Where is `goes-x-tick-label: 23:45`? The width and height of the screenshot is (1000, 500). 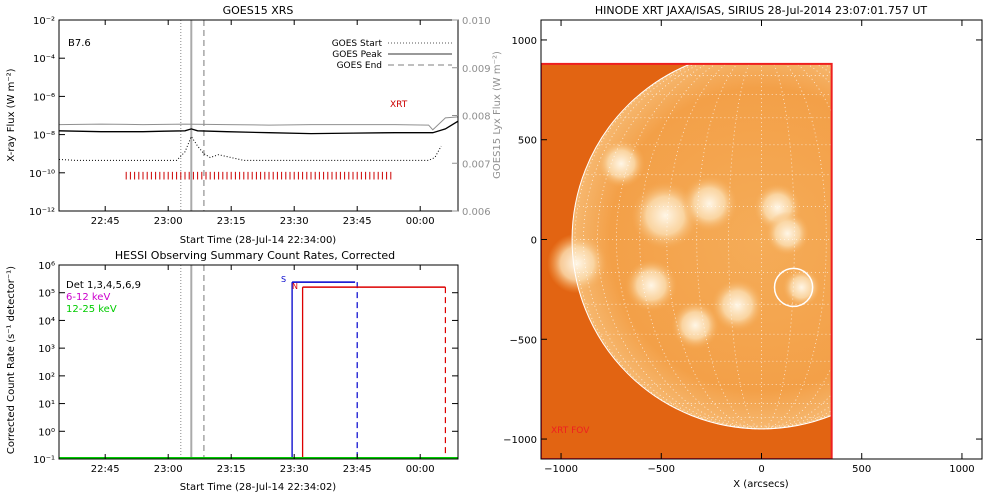 goes-x-tick-label: 23:45 is located at coordinates (357, 221).